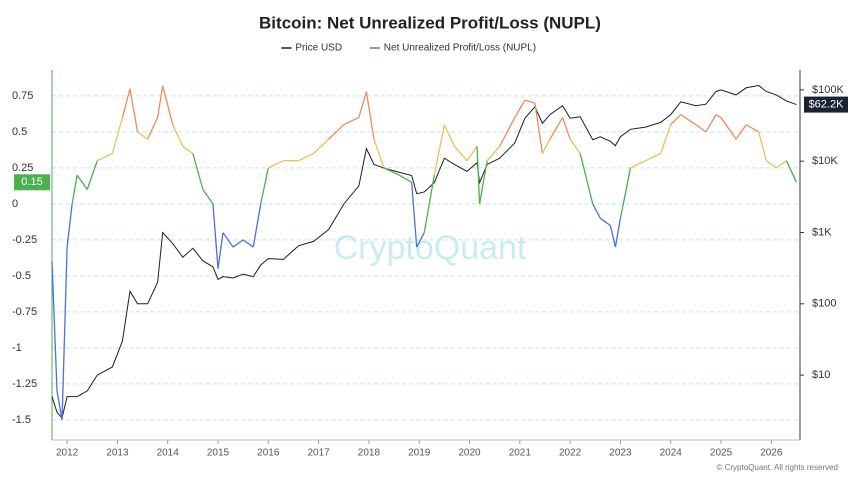  I want to click on x-tick-label: 2012, so click(67, 453).